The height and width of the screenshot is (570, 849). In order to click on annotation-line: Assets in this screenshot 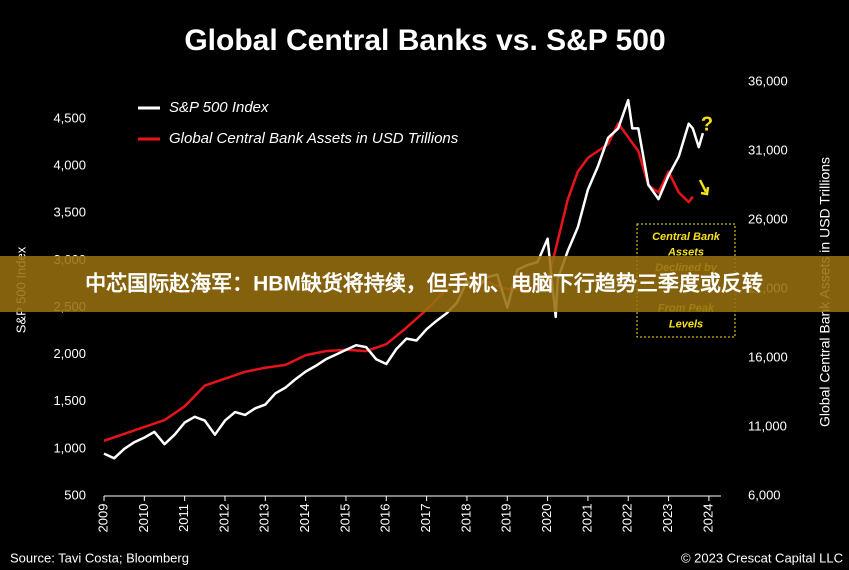, I will do `click(685, 252)`.